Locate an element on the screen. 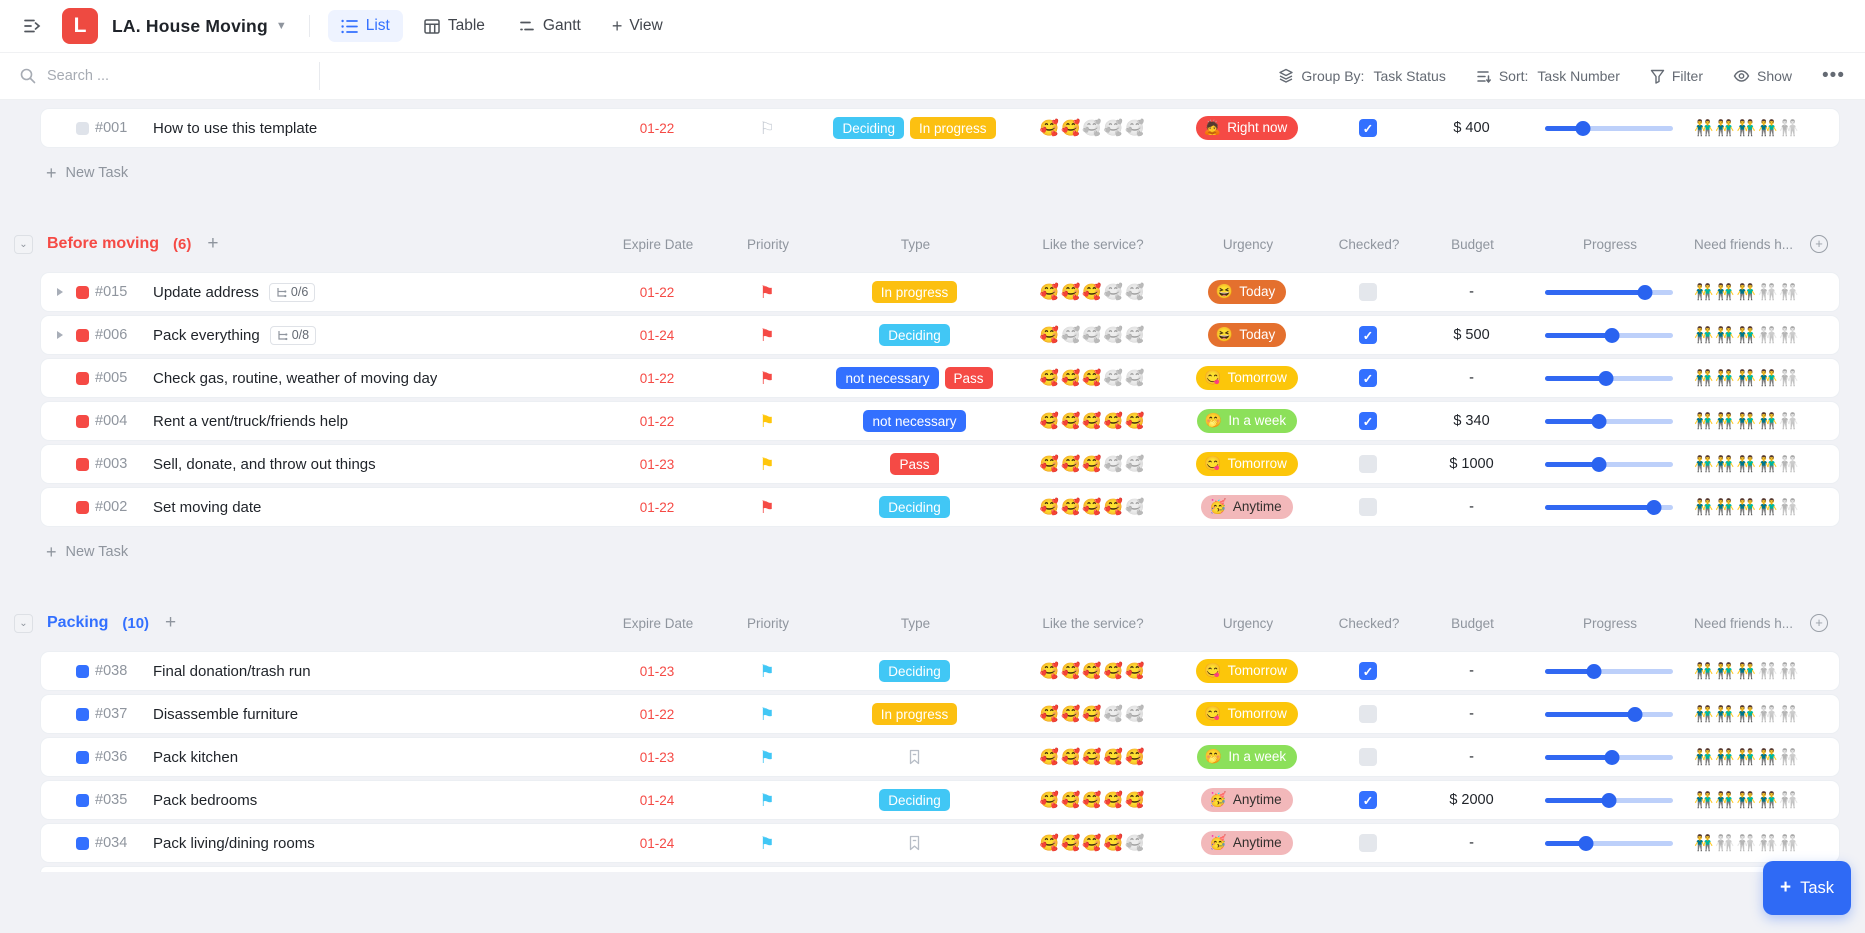 This screenshot has height=933, width=1865. urgency-badge: 😆 Today is located at coordinates (1247, 292).